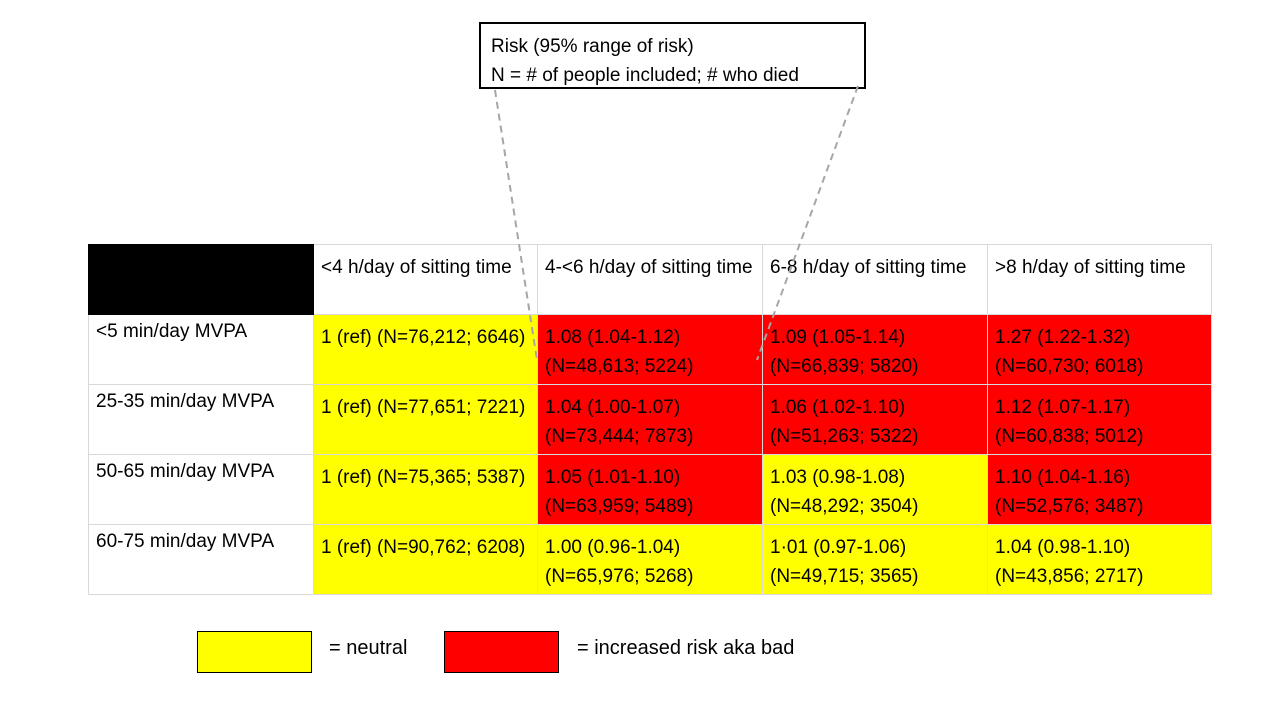  What do you see at coordinates (425, 559) in the screenshot?
I see `risk-cell-3-0: 1 (ref) (N=90,762; 6208)` at bounding box center [425, 559].